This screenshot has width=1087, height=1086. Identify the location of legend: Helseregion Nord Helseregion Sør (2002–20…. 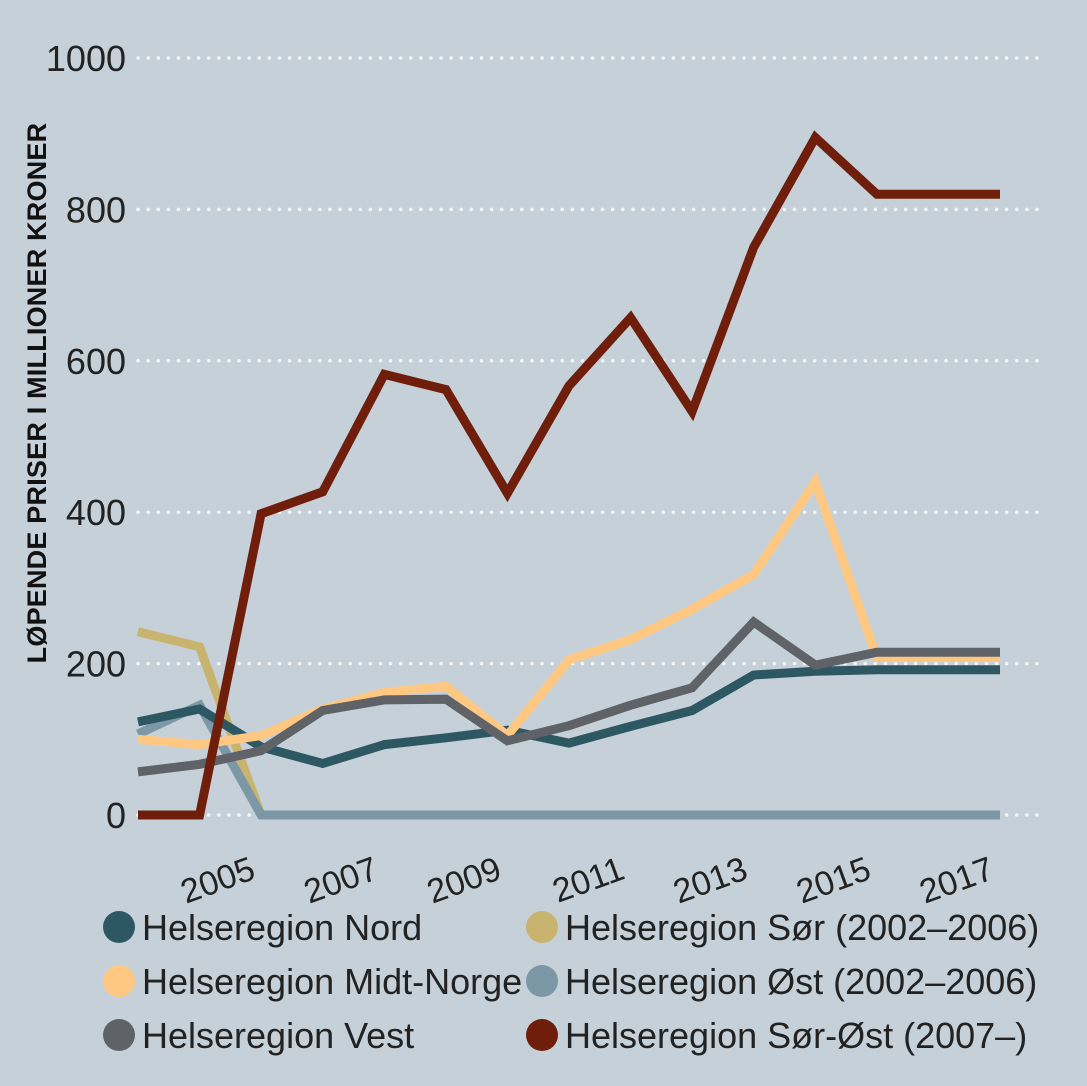
(571, 981).